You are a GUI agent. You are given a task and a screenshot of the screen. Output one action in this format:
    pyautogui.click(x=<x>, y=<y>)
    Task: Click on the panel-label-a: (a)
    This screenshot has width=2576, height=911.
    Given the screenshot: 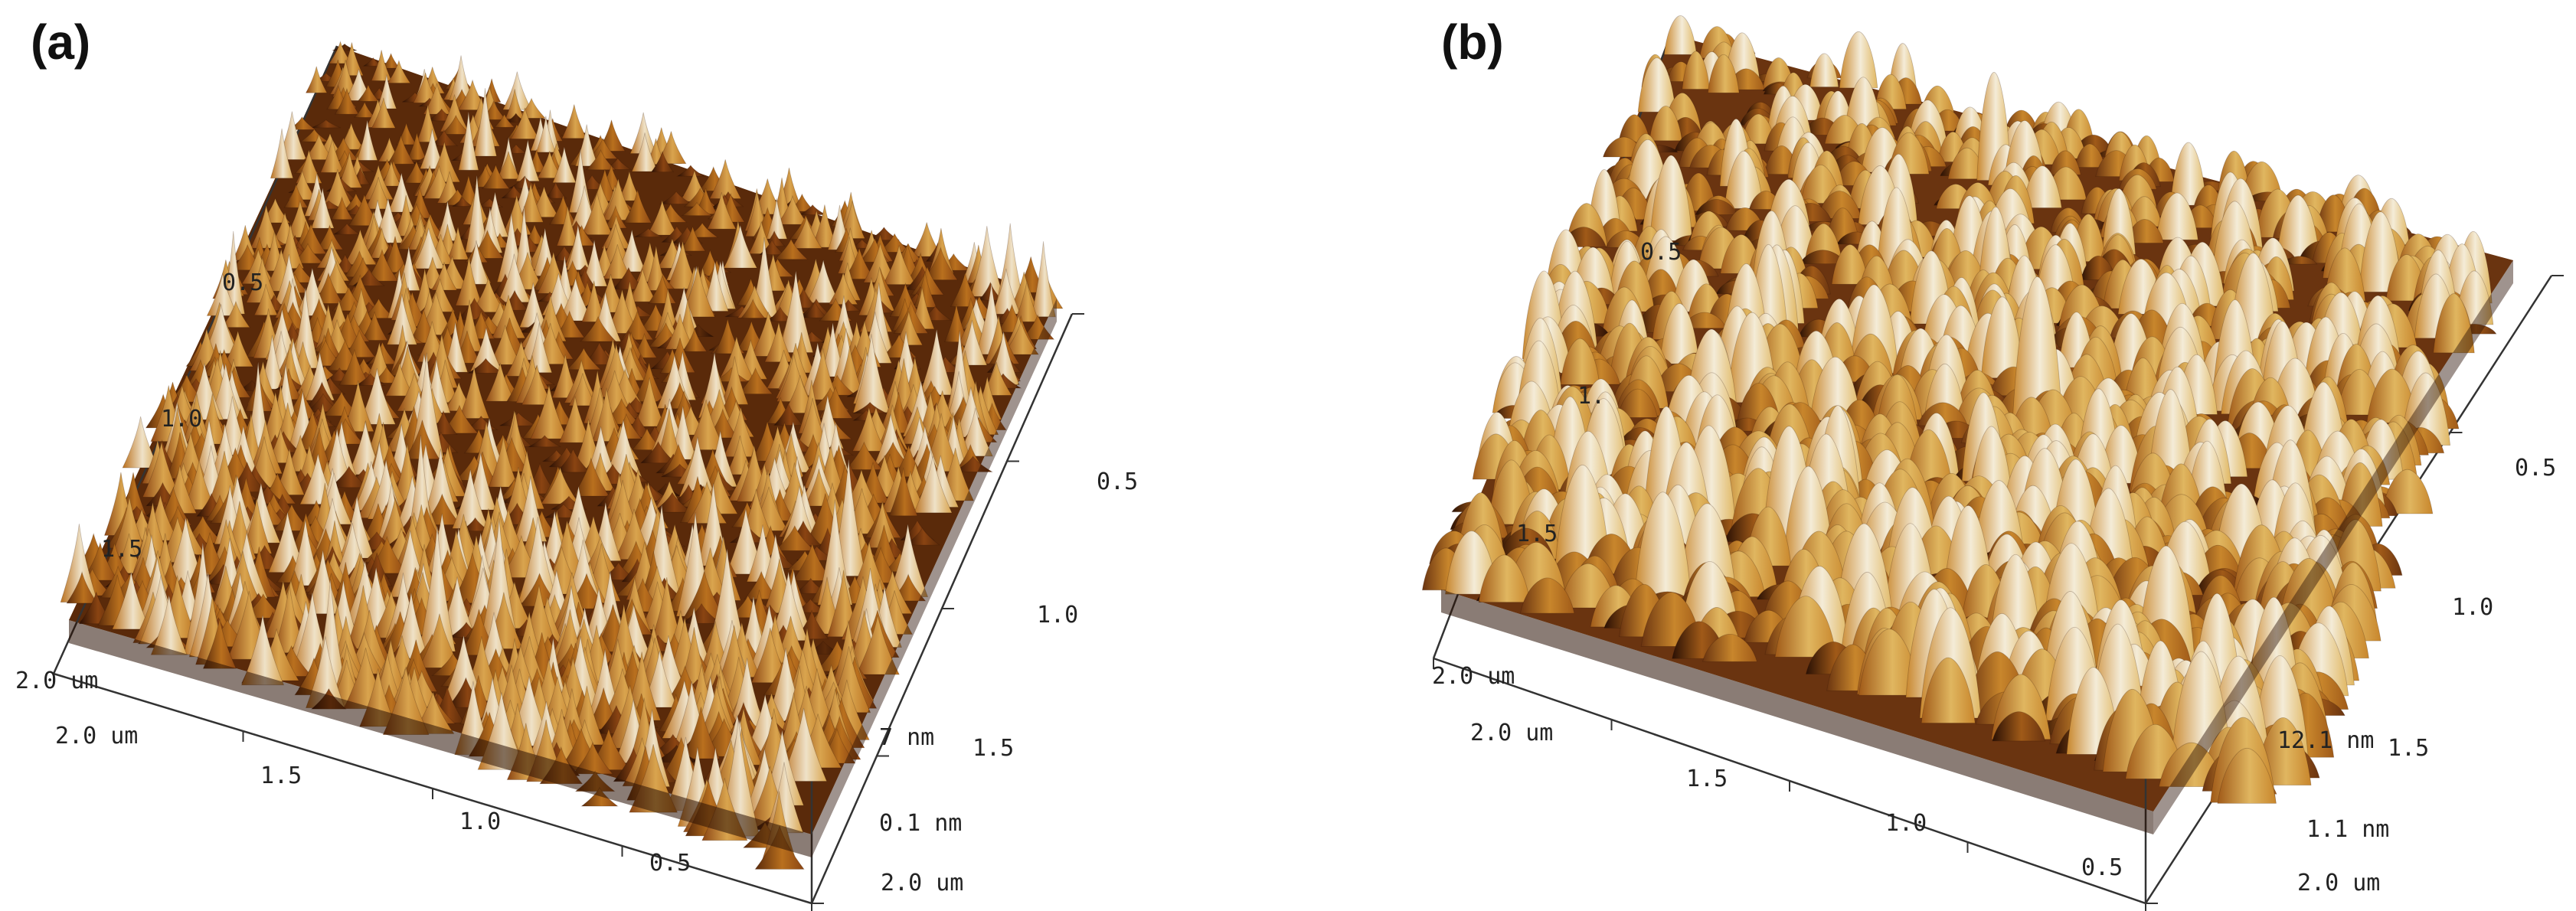 What is the action you would take?
    pyautogui.click(x=61, y=42)
    